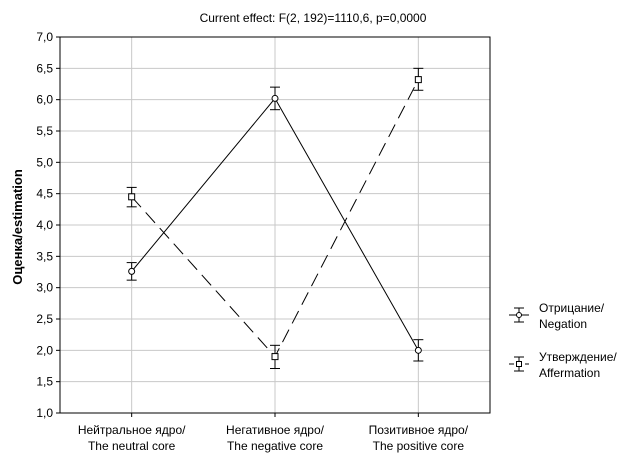 The width and height of the screenshot is (627, 470). What do you see at coordinates (132, 438) in the screenshot?
I see `x-category-label: Нейтральное ядро/The neutral core` at bounding box center [132, 438].